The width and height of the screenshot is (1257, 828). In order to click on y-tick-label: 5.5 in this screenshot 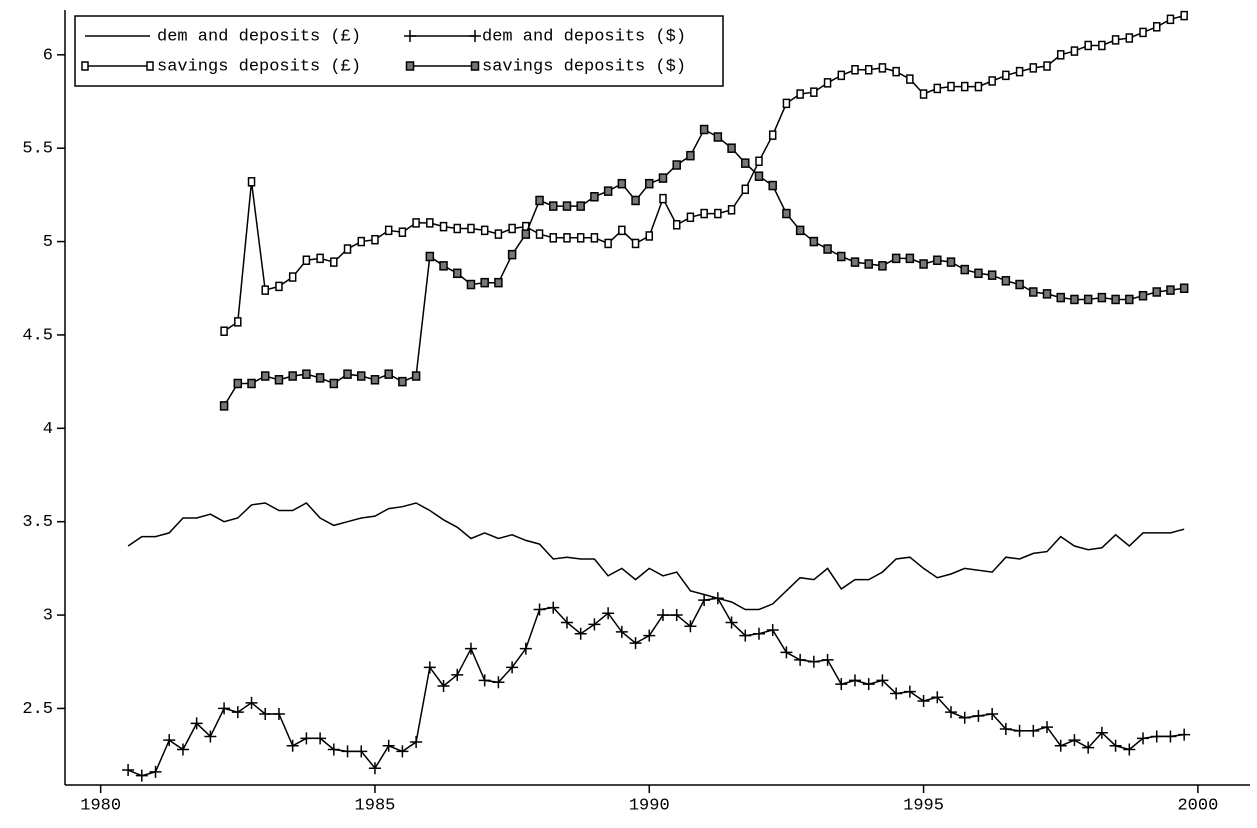, I will do `click(37, 149)`.